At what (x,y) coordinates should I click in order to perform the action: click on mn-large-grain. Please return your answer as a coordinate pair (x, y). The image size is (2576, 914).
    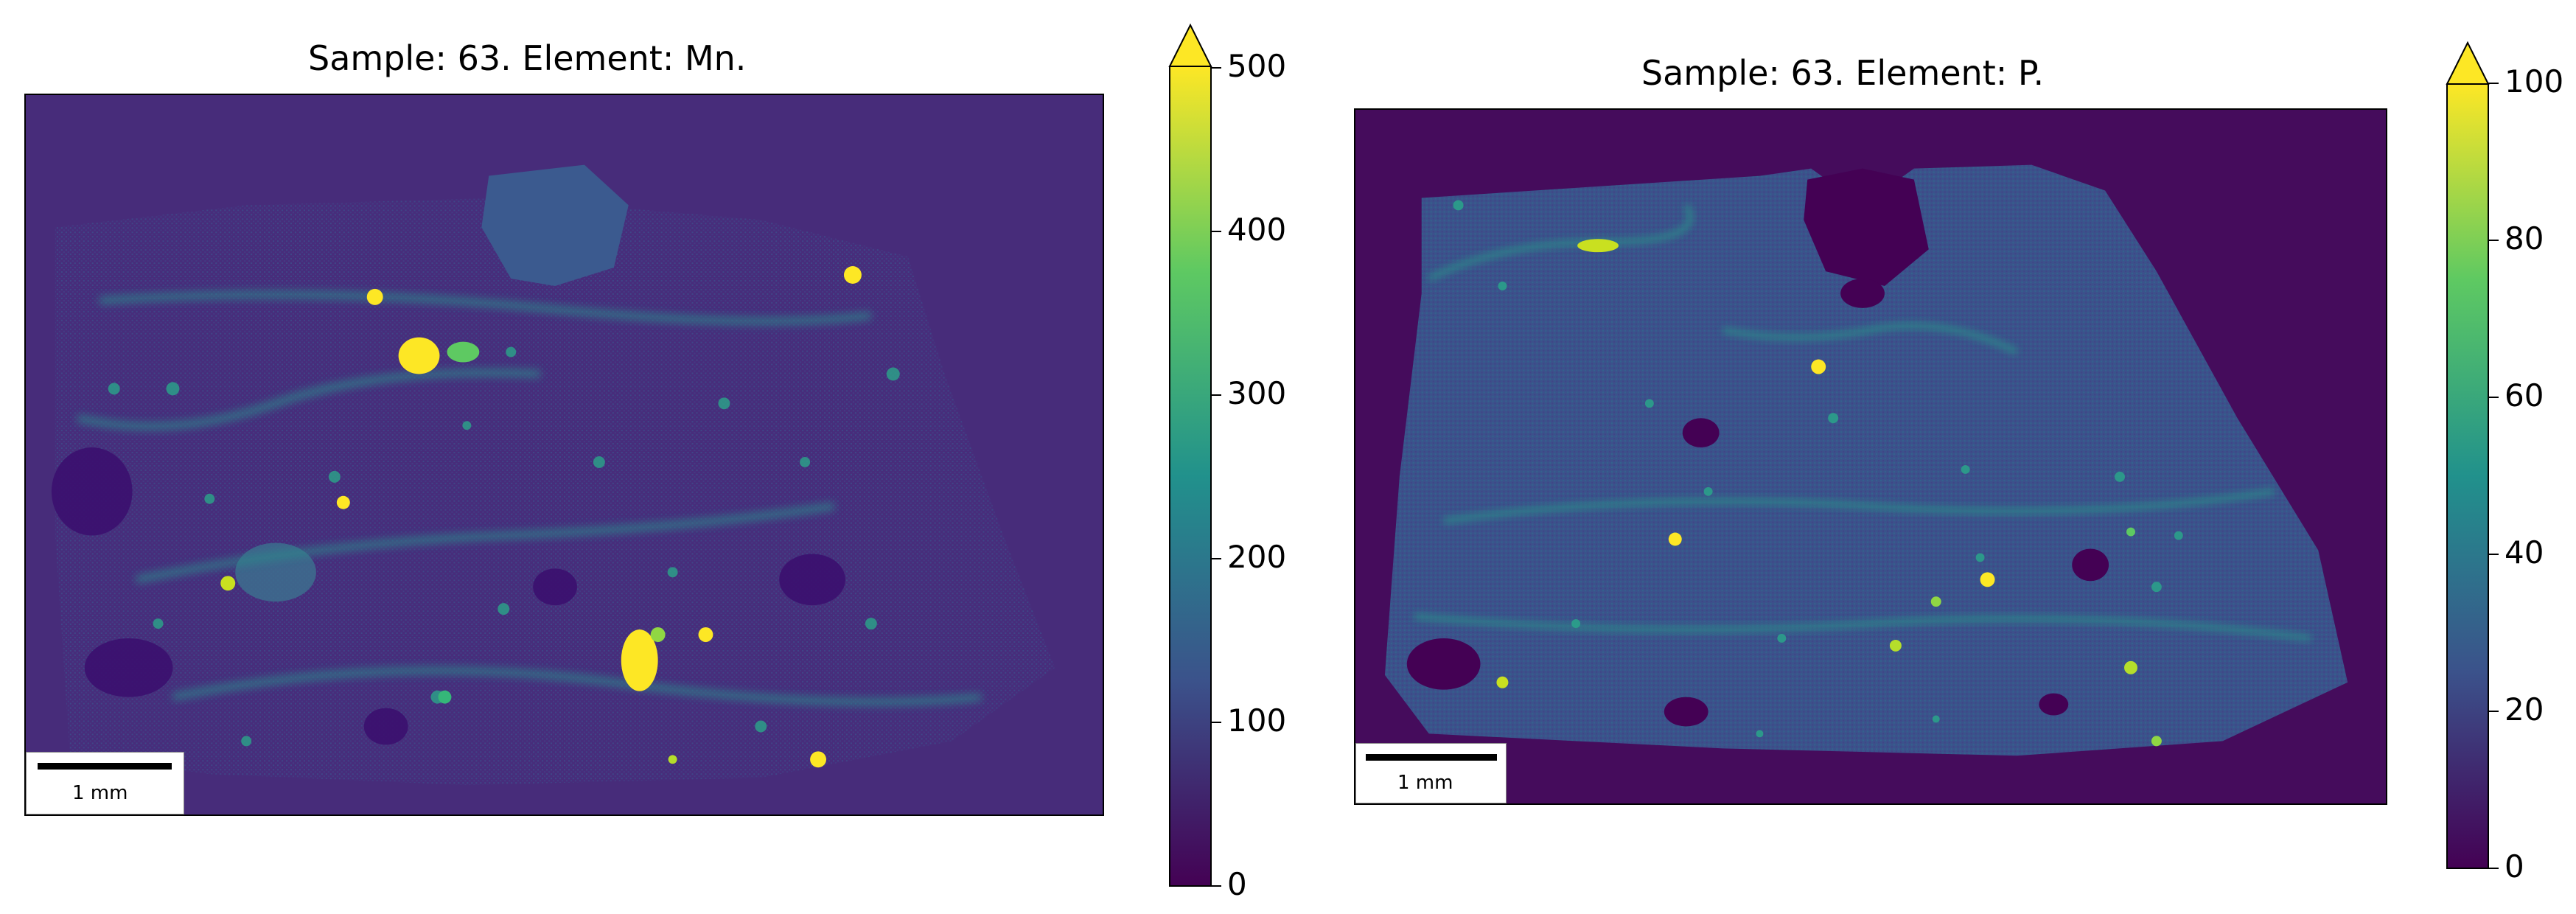
    Looking at the image, I should click on (555, 225).